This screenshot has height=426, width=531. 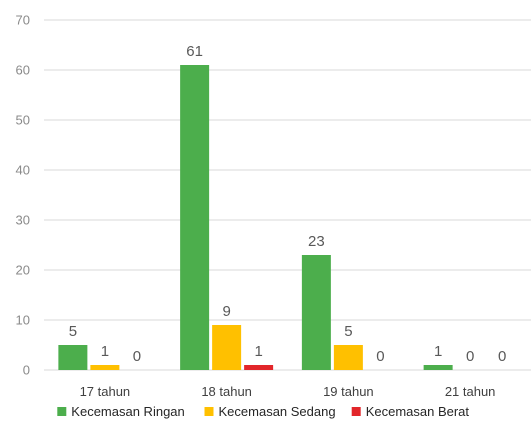 What do you see at coordinates (316, 241) in the screenshot?
I see `data-label: 23` at bounding box center [316, 241].